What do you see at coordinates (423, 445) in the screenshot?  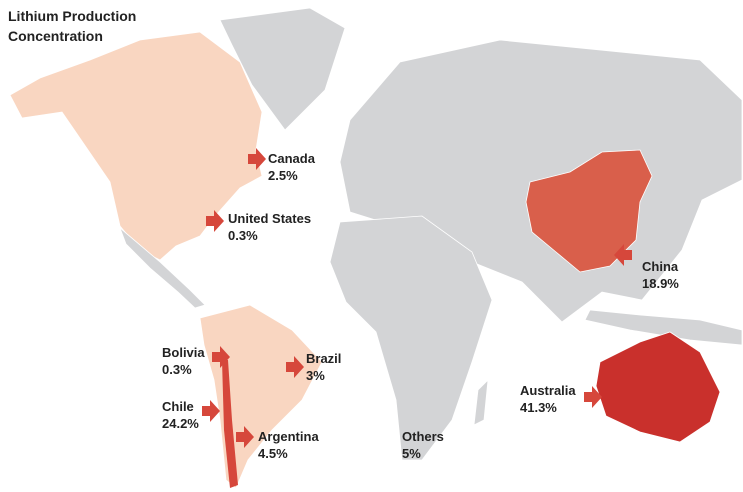 I see `country-label: Others 5%` at bounding box center [423, 445].